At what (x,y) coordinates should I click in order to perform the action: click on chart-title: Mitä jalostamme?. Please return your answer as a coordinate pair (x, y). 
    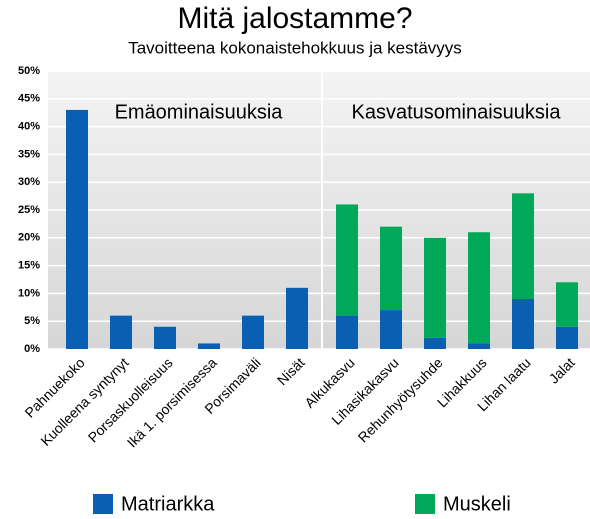
    Looking at the image, I should click on (294, 18).